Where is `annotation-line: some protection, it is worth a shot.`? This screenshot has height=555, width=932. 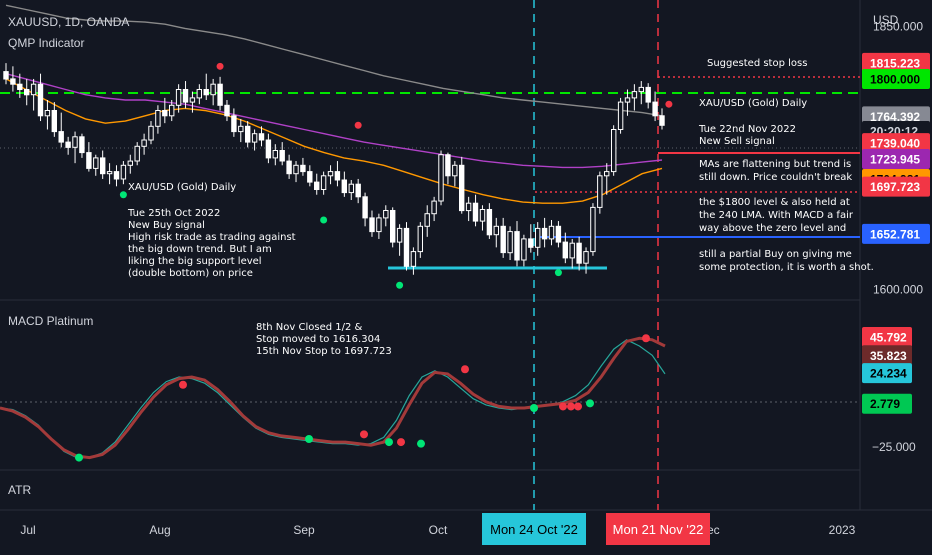
annotation-line: some protection, it is worth a shot. is located at coordinates (786, 267).